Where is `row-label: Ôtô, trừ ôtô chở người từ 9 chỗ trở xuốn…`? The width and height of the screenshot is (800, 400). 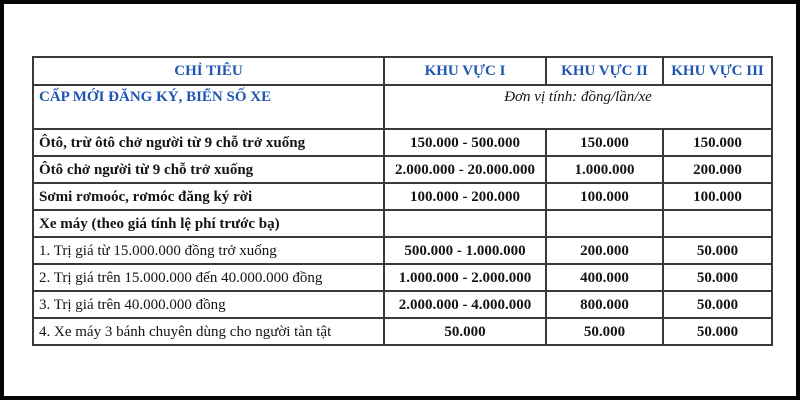
row-label: Ôtô, trừ ôtô chở người từ 9 chỗ trở xuốn… is located at coordinates (208, 142).